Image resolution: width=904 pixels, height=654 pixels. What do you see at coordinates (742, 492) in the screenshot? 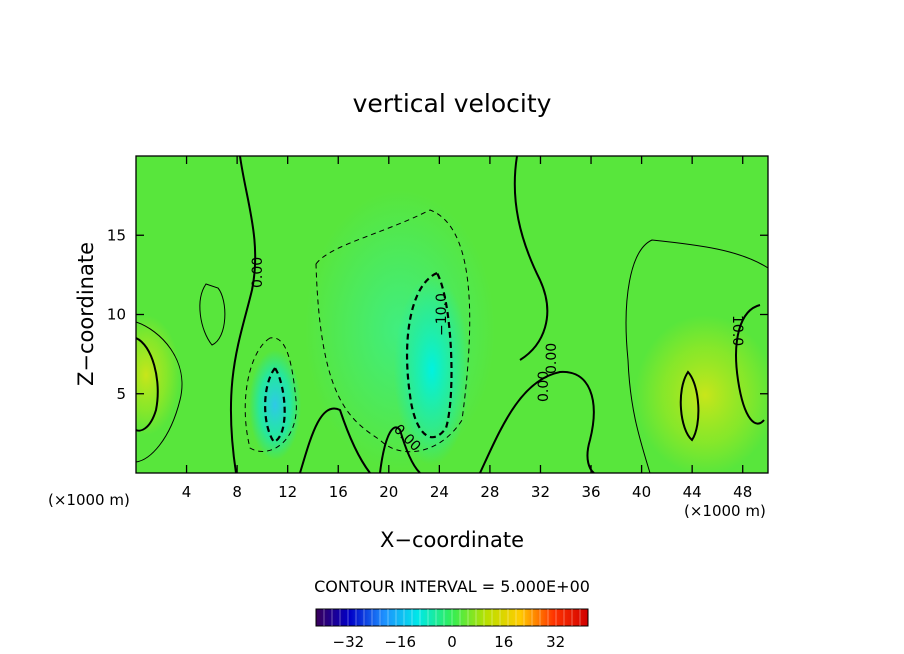
I see `x-tick-label: 48` at bounding box center [742, 492].